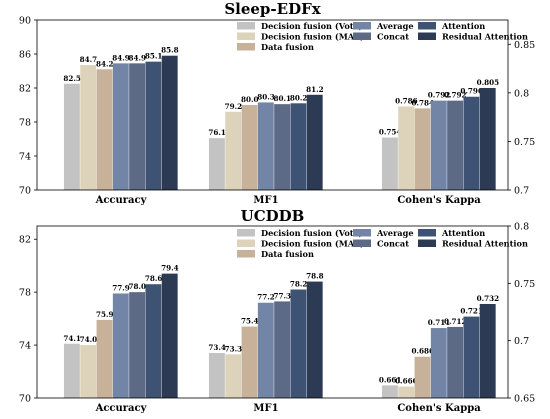 The height and width of the screenshot is (419, 550). I want to click on data-label: 0.661, so click(390, 379).